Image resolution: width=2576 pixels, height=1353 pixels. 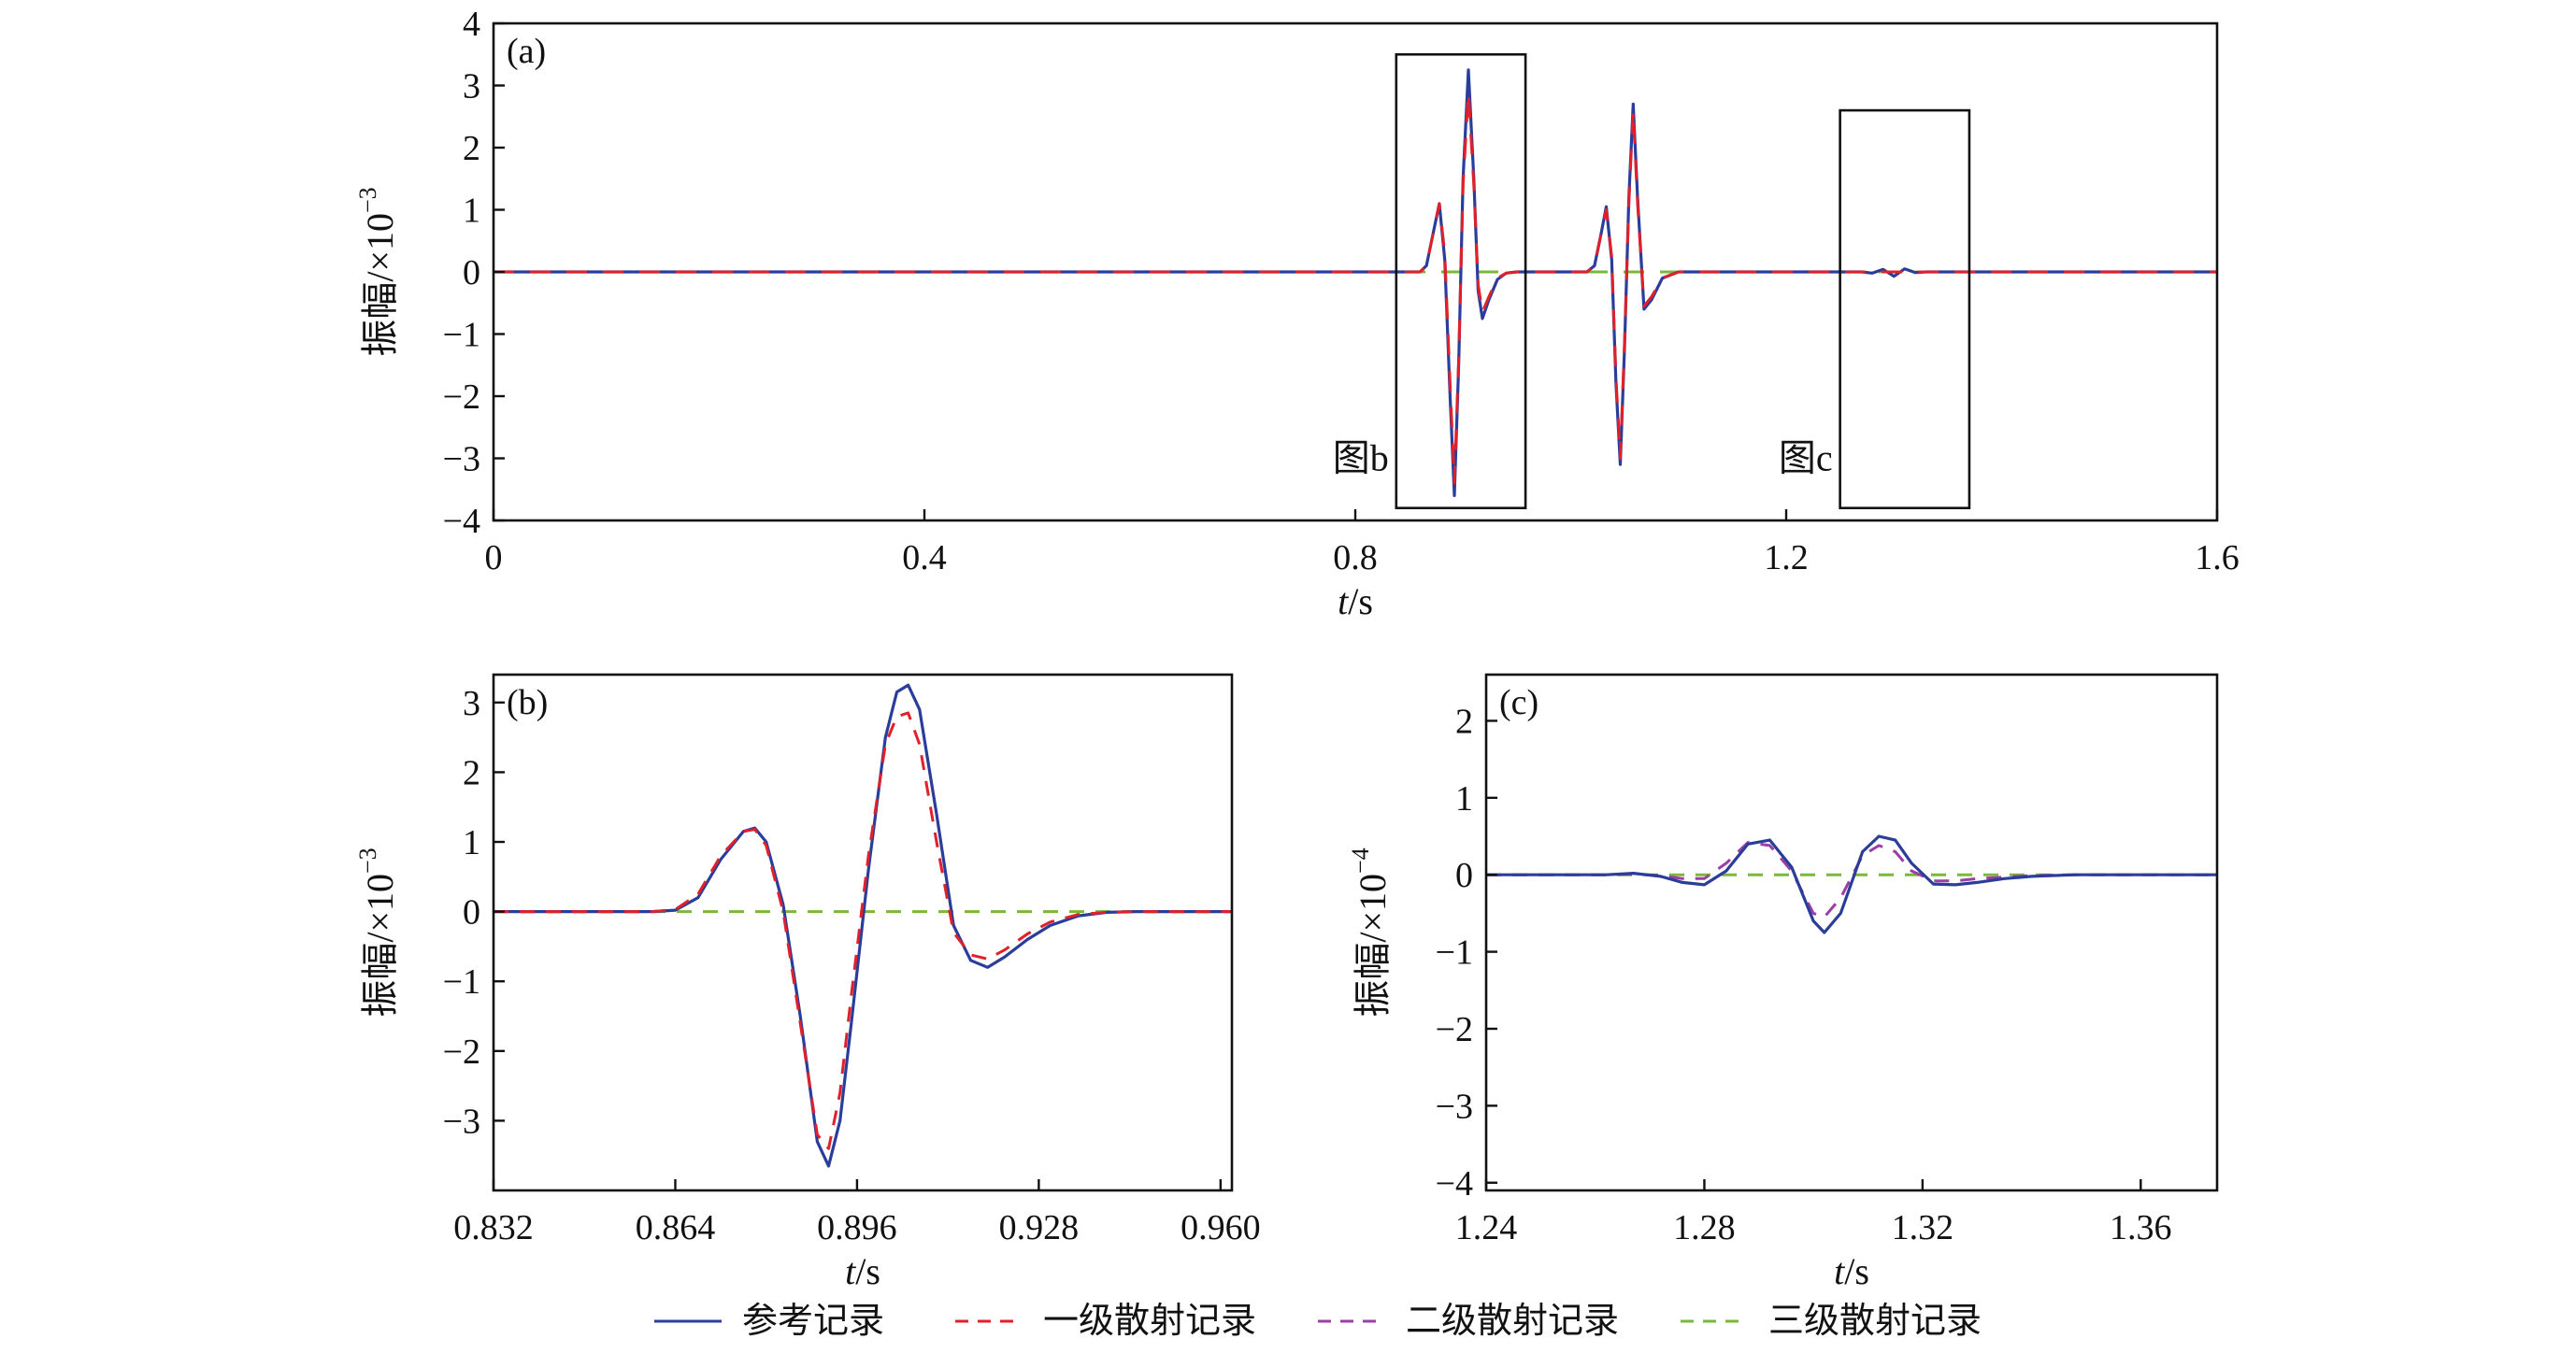 What do you see at coordinates (1518, 702) in the screenshot?
I see `panel-label: (c)` at bounding box center [1518, 702].